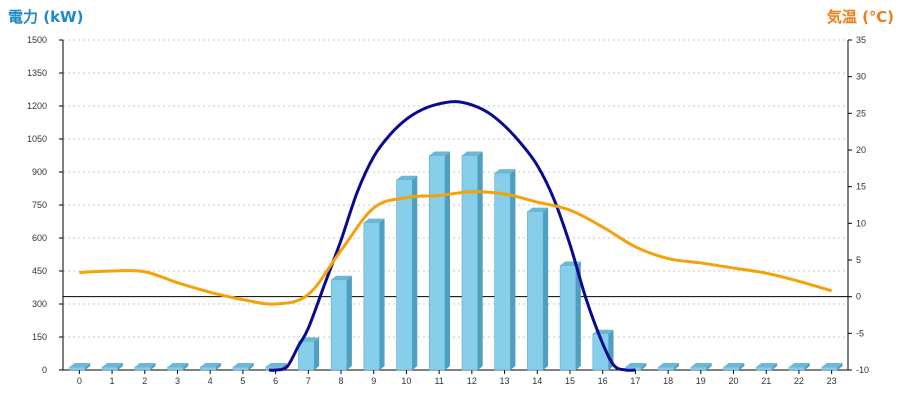 The image size is (900, 400). What do you see at coordinates (39, 304) in the screenshot?
I see `left-tick-label: 300` at bounding box center [39, 304].